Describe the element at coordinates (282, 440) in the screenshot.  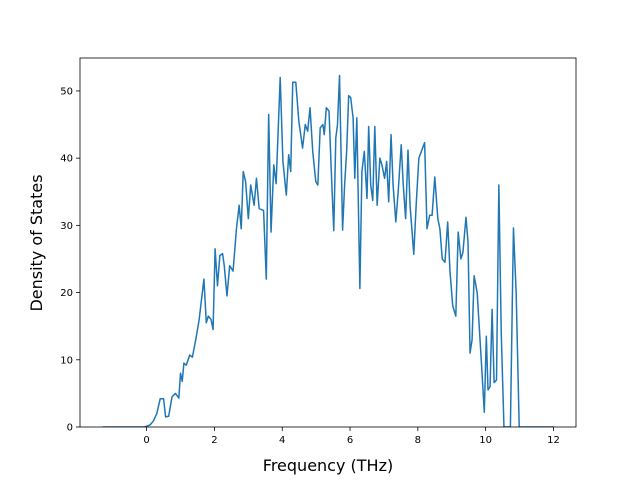
I see `x-tick-label: 4` at that location.